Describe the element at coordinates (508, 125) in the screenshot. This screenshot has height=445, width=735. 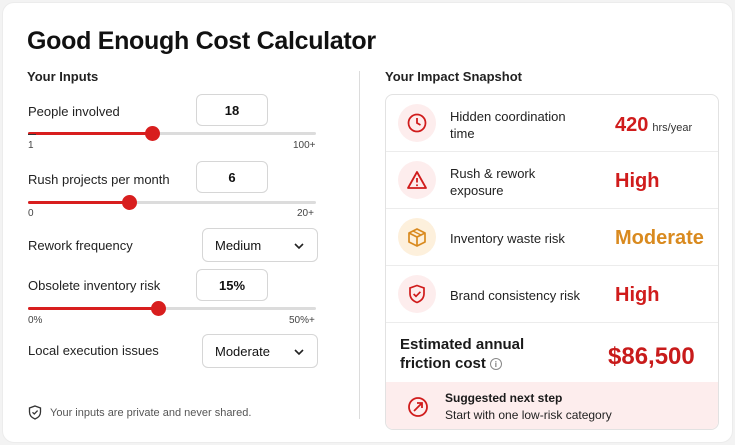
I see `impact-row-label: Hidden coordination time` at that location.